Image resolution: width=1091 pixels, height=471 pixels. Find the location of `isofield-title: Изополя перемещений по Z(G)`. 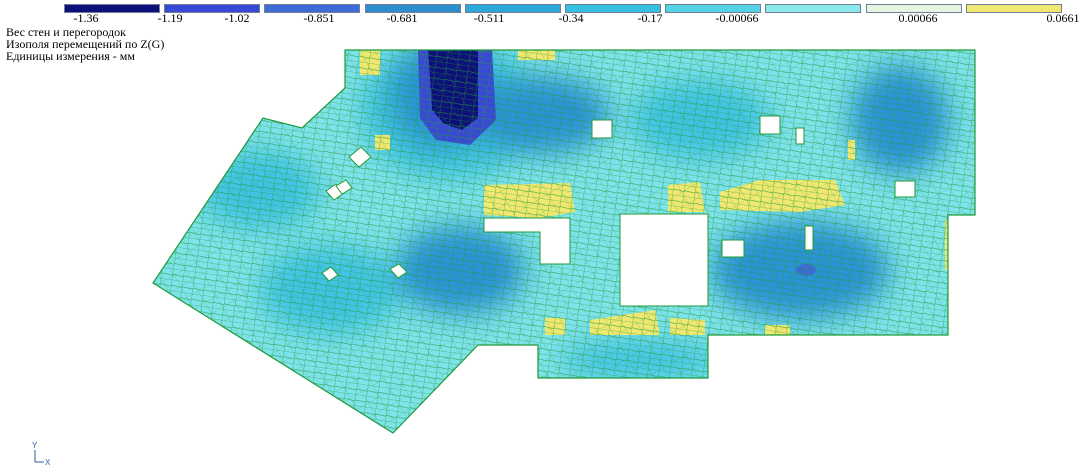

isofield-title: Изополя перемещений по Z(G) is located at coordinates (85, 44).